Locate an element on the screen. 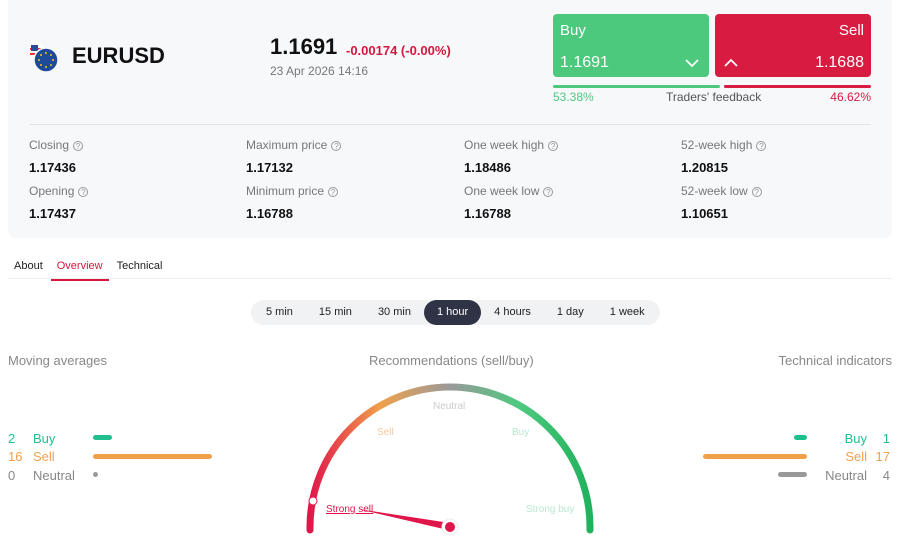  sell-button: Sell 1.1688 is located at coordinates (793, 45).